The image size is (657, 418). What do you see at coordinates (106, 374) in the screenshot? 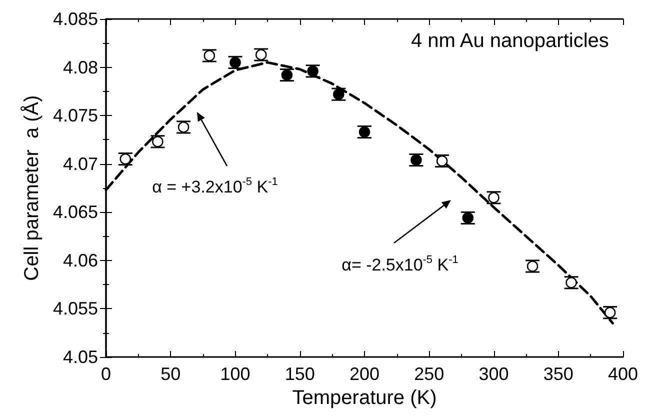
I see `x-tick-label: 0` at bounding box center [106, 374].